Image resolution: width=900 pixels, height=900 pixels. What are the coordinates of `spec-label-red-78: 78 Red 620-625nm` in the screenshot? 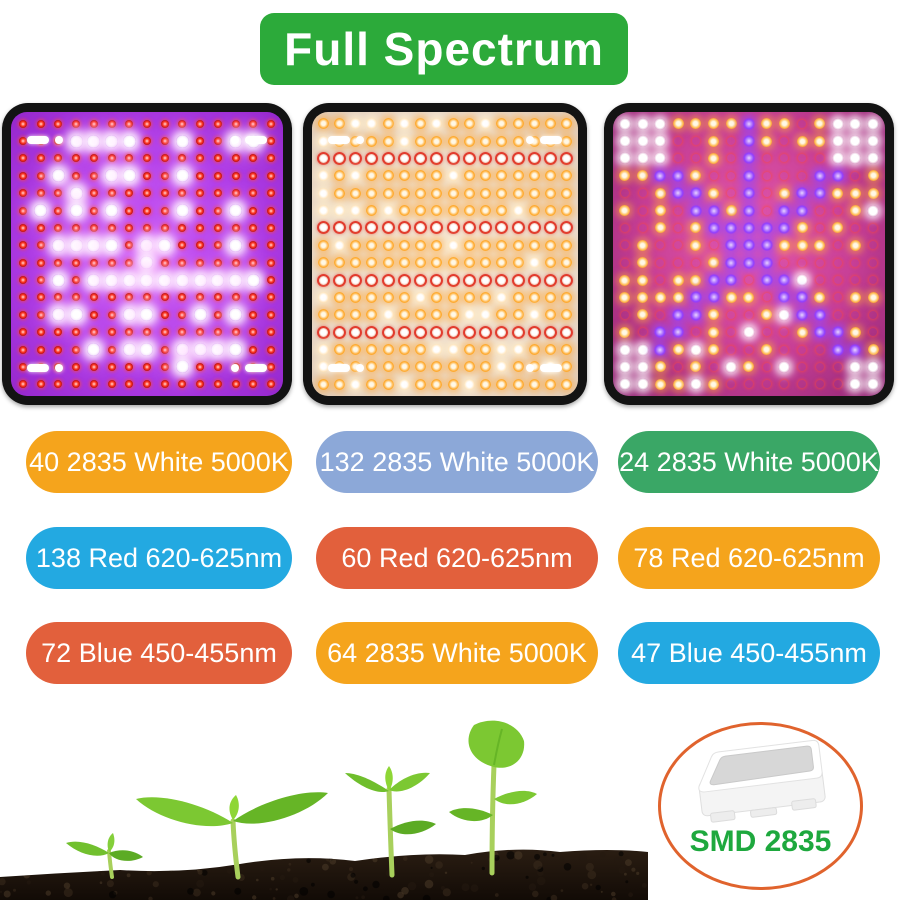 It's located at (749, 558).